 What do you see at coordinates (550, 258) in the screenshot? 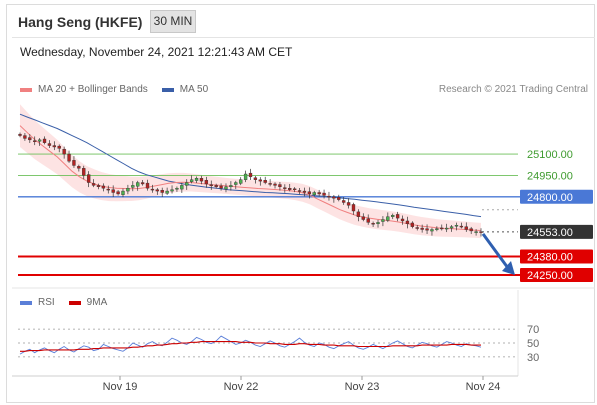
I see `level-label-24380-00: 24380.00` at bounding box center [550, 258].